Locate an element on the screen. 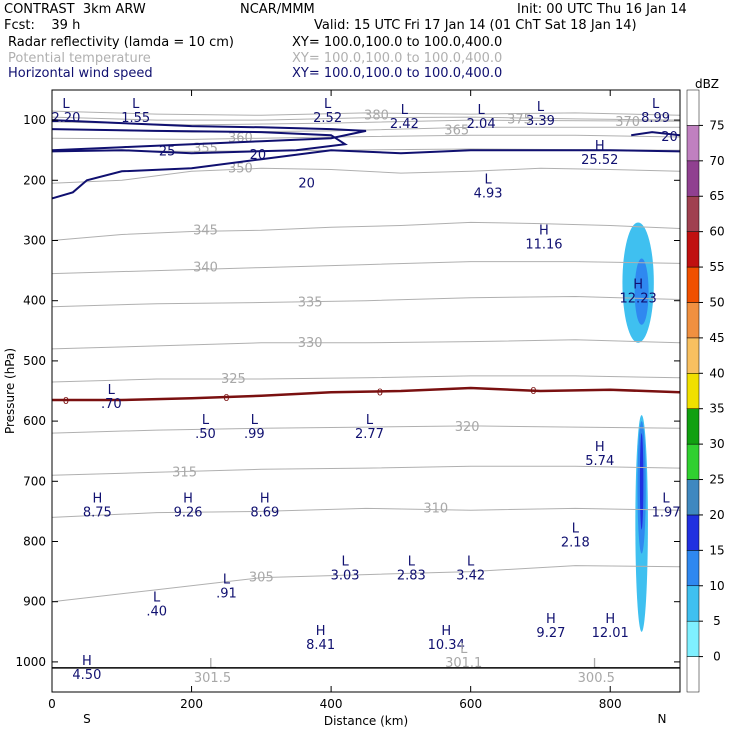 The height and width of the screenshot is (740, 740). x-end-label-right: N is located at coordinates (662, 719).